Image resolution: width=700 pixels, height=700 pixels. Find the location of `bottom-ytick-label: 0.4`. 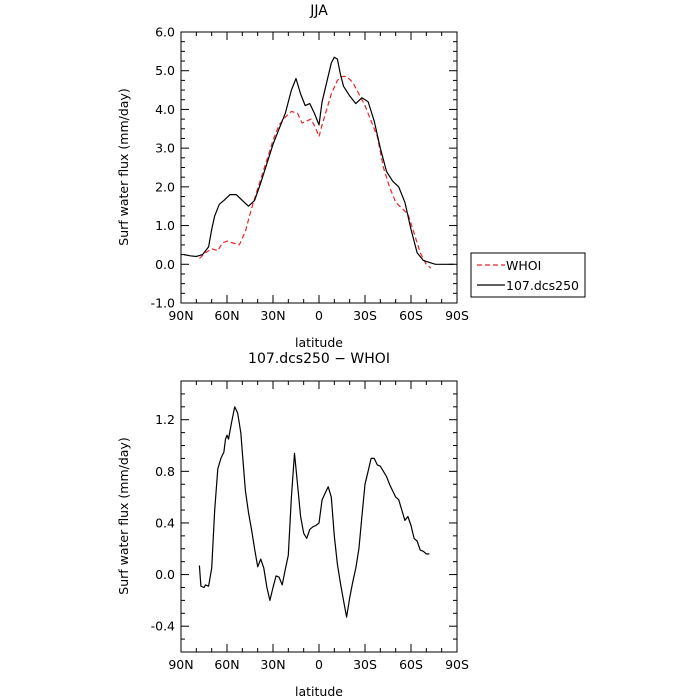

bottom-ytick-label: 0.4 is located at coordinates (165, 522).